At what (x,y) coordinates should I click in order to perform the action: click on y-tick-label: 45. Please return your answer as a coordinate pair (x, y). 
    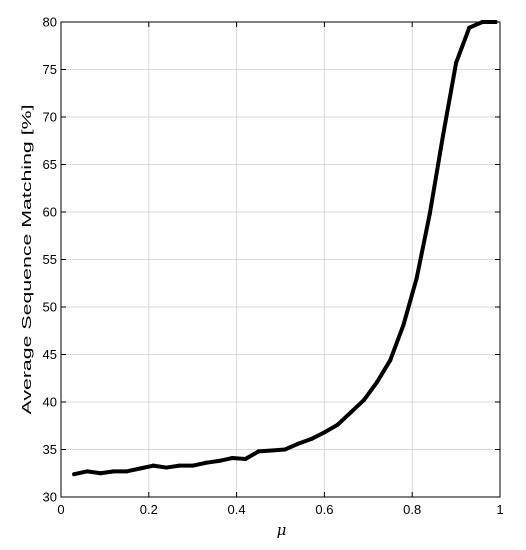
    Looking at the image, I should click on (50, 354).